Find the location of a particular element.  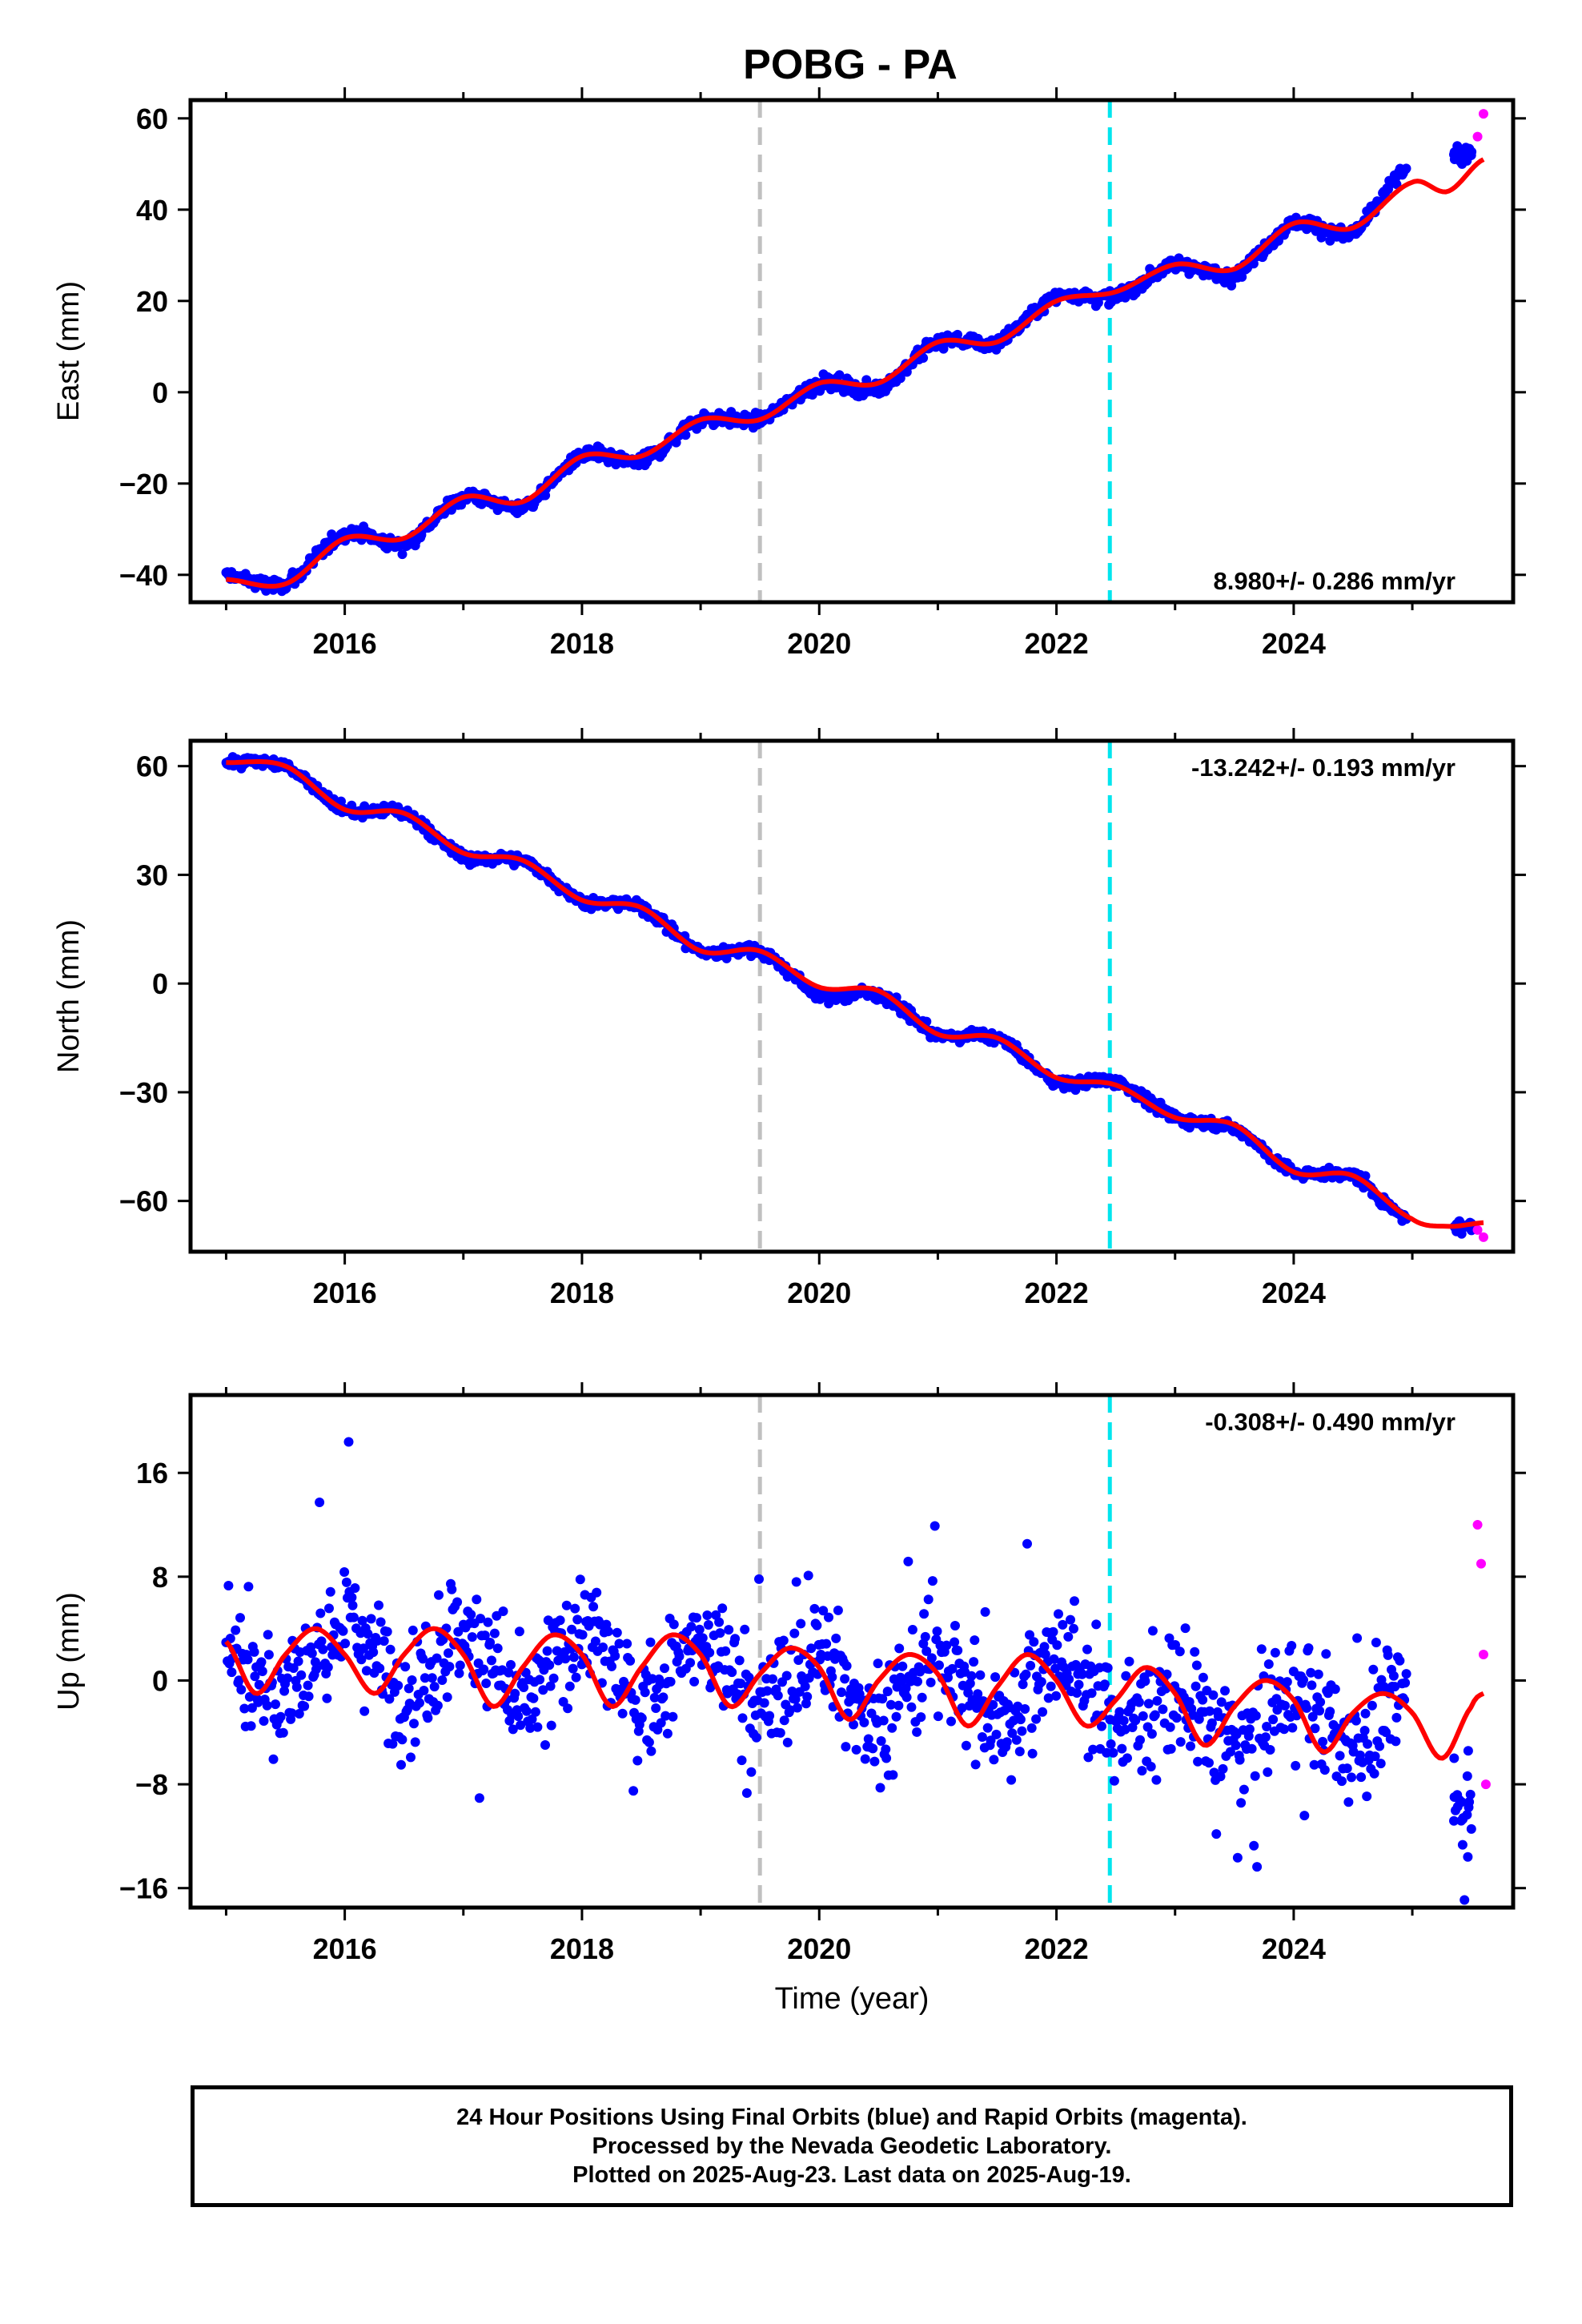

y-tick-label: 20 is located at coordinates (152, 302).